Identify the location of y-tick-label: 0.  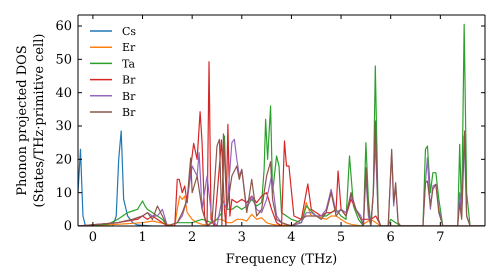
(68, 226).